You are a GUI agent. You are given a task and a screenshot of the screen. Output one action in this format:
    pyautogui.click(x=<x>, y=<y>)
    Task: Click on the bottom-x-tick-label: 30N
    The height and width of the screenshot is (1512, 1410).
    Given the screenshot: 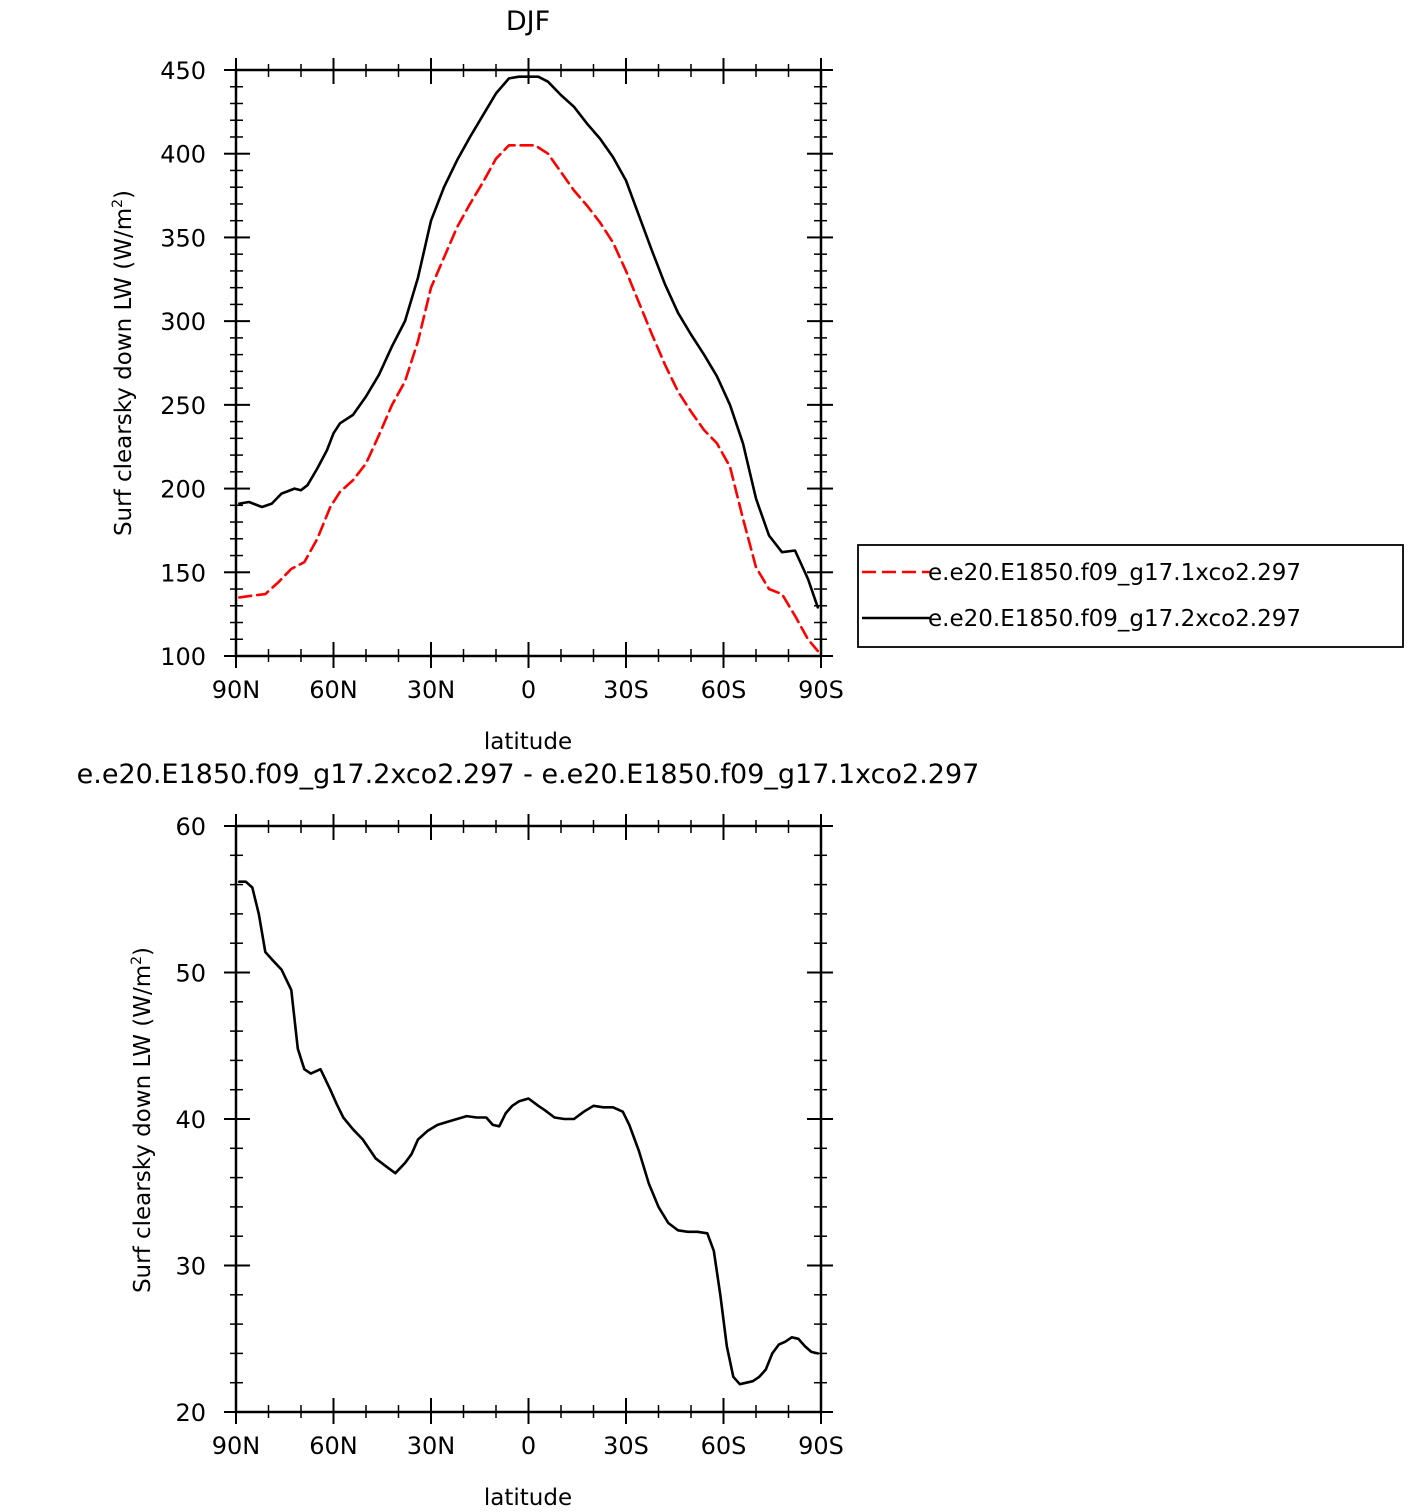 What is the action you would take?
    pyautogui.click(x=431, y=1446)
    